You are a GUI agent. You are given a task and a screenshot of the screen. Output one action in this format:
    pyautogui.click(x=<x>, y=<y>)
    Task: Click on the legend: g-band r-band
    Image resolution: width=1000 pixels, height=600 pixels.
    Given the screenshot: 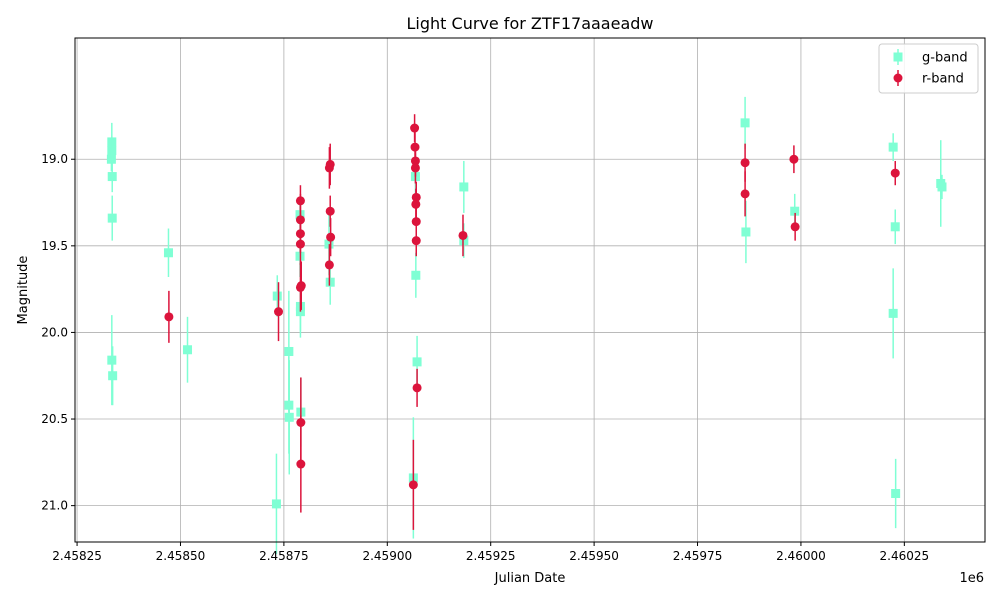 What is the action you would take?
    pyautogui.click(x=928, y=68)
    